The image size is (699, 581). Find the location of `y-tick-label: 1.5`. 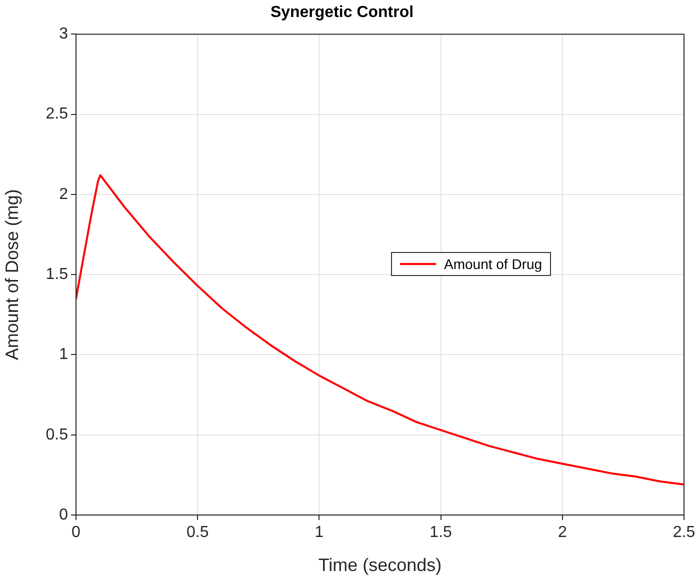

y-tick-label: 1.5 is located at coordinates (57, 275).